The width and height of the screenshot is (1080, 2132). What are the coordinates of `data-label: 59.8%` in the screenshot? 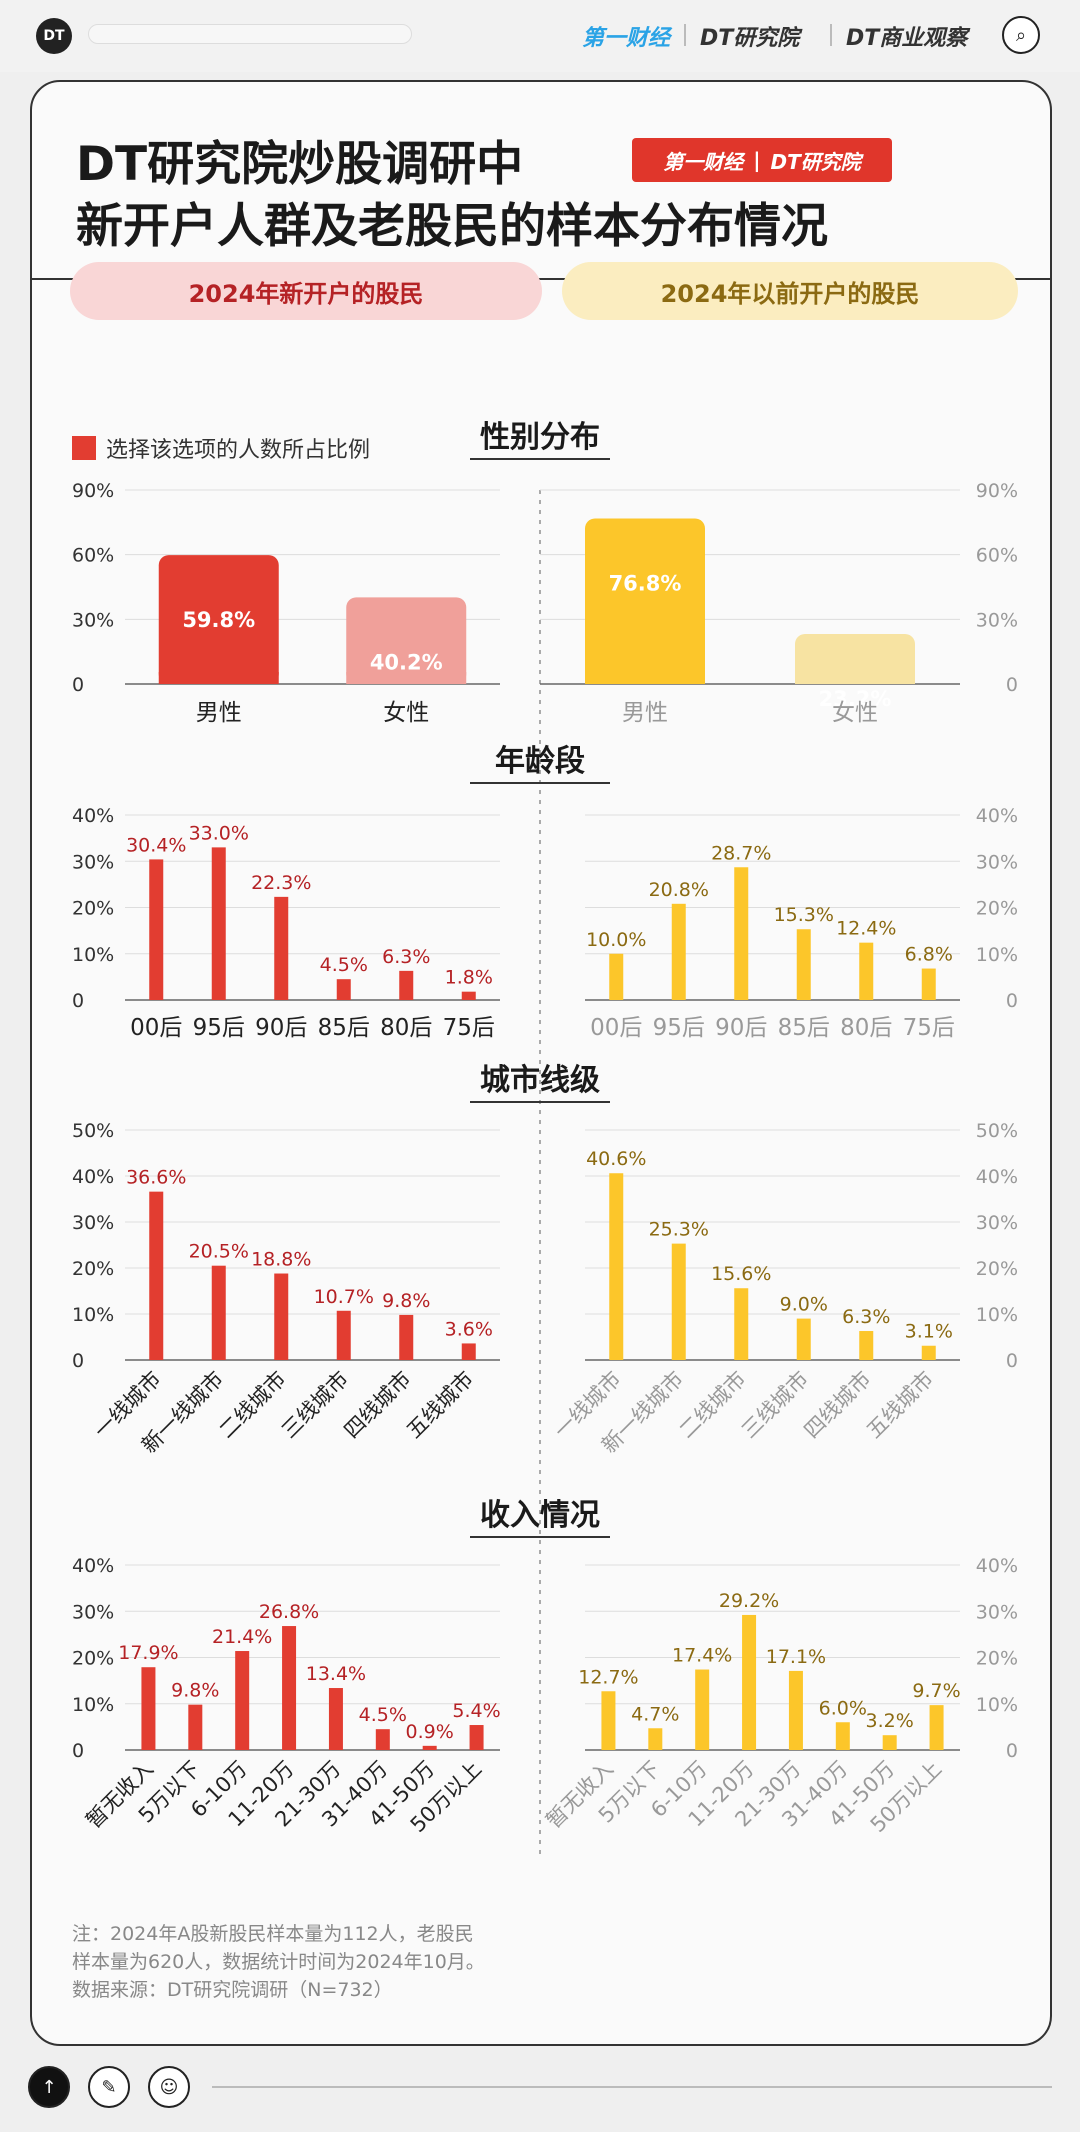 It's located at (218, 620).